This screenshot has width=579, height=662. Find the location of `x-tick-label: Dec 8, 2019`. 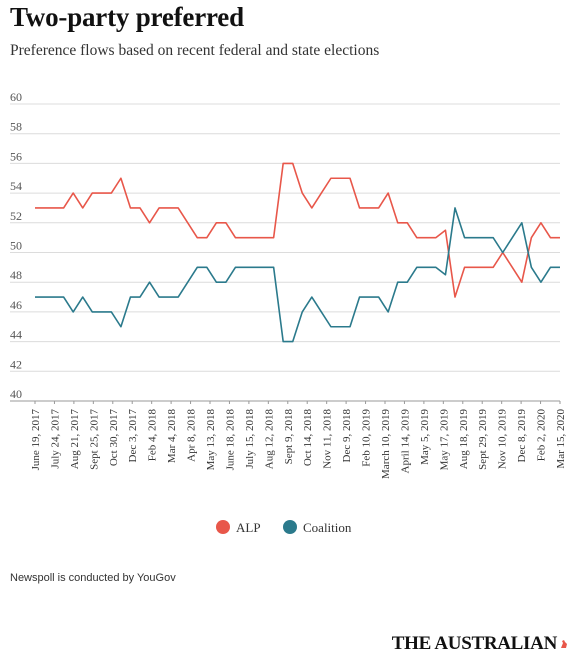

x-tick-label: Dec 8, 2019 is located at coordinates (522, 436).